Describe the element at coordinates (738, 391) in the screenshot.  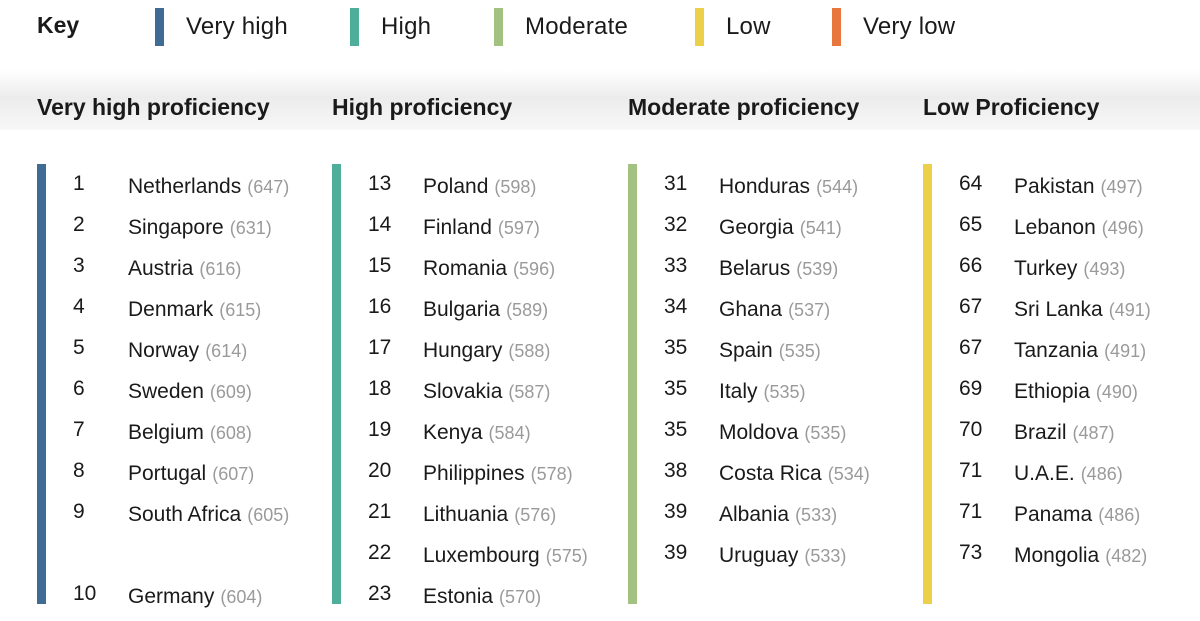
I see `country-name: Italy` at that location.